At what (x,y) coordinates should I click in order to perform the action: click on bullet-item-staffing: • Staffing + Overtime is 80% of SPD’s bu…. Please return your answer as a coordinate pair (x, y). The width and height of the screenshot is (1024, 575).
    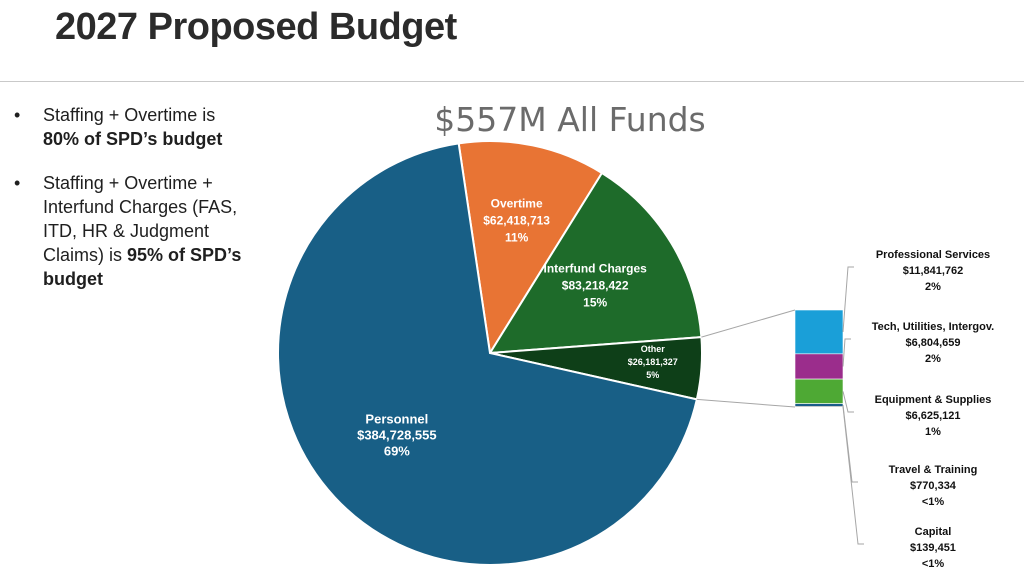
    Looking at the image, I should click on (131, 127).